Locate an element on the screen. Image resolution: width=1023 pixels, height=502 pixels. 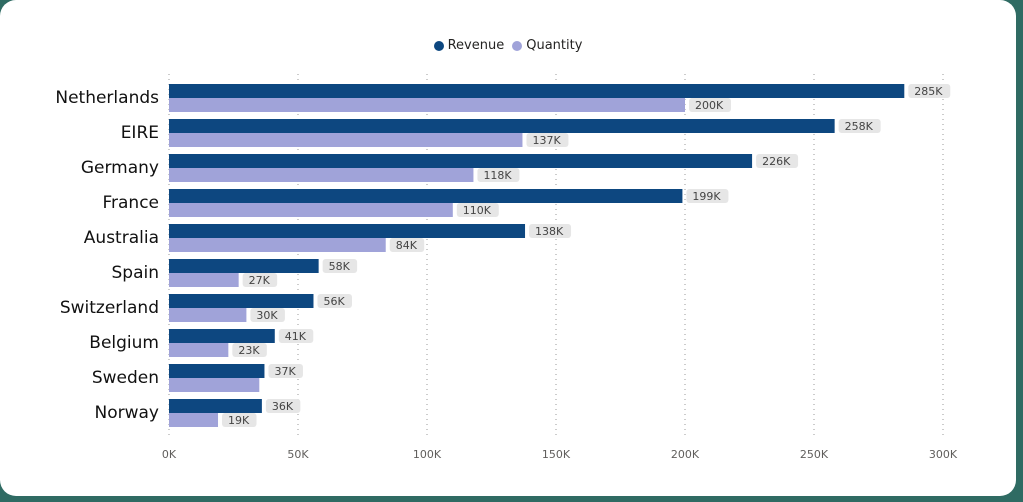
category-label: France is located at coordinates (130, 203).